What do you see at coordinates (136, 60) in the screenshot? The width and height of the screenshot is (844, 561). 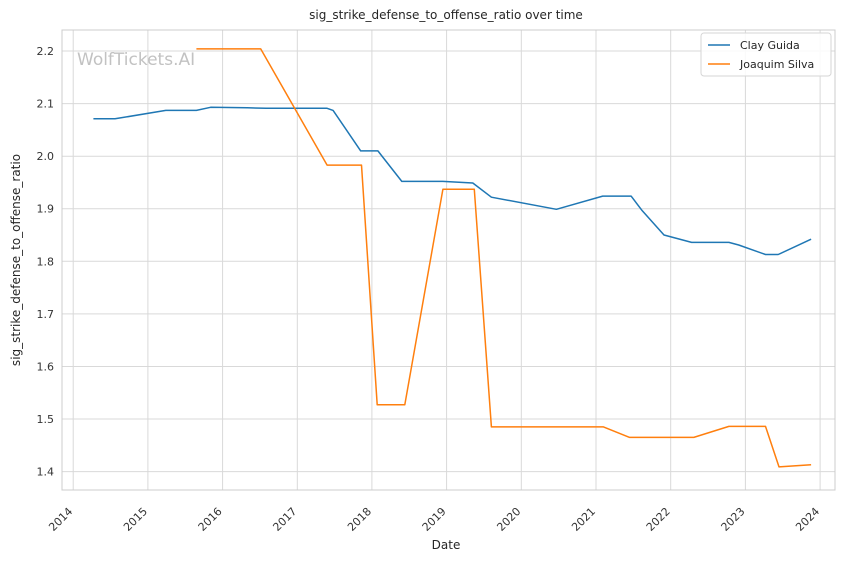 I see `watermark: WolfTickets.AI` at bounding box center [136, 60].